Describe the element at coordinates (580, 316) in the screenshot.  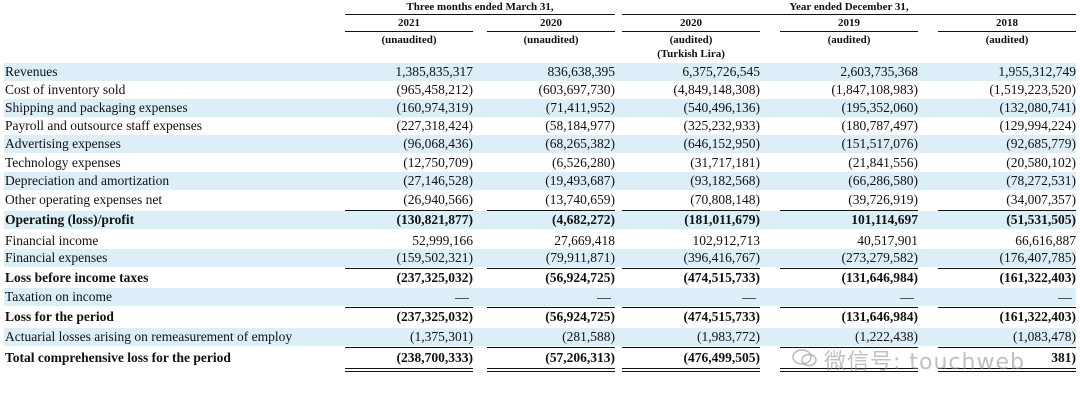
I see `value-cell: (56,924,725)` at that location.